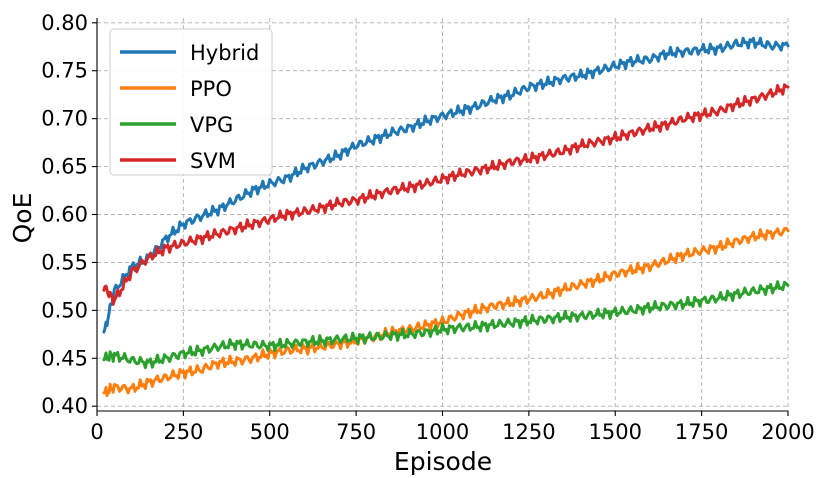  I want to click on y-tick-label: 0.80, so click(64, 23).